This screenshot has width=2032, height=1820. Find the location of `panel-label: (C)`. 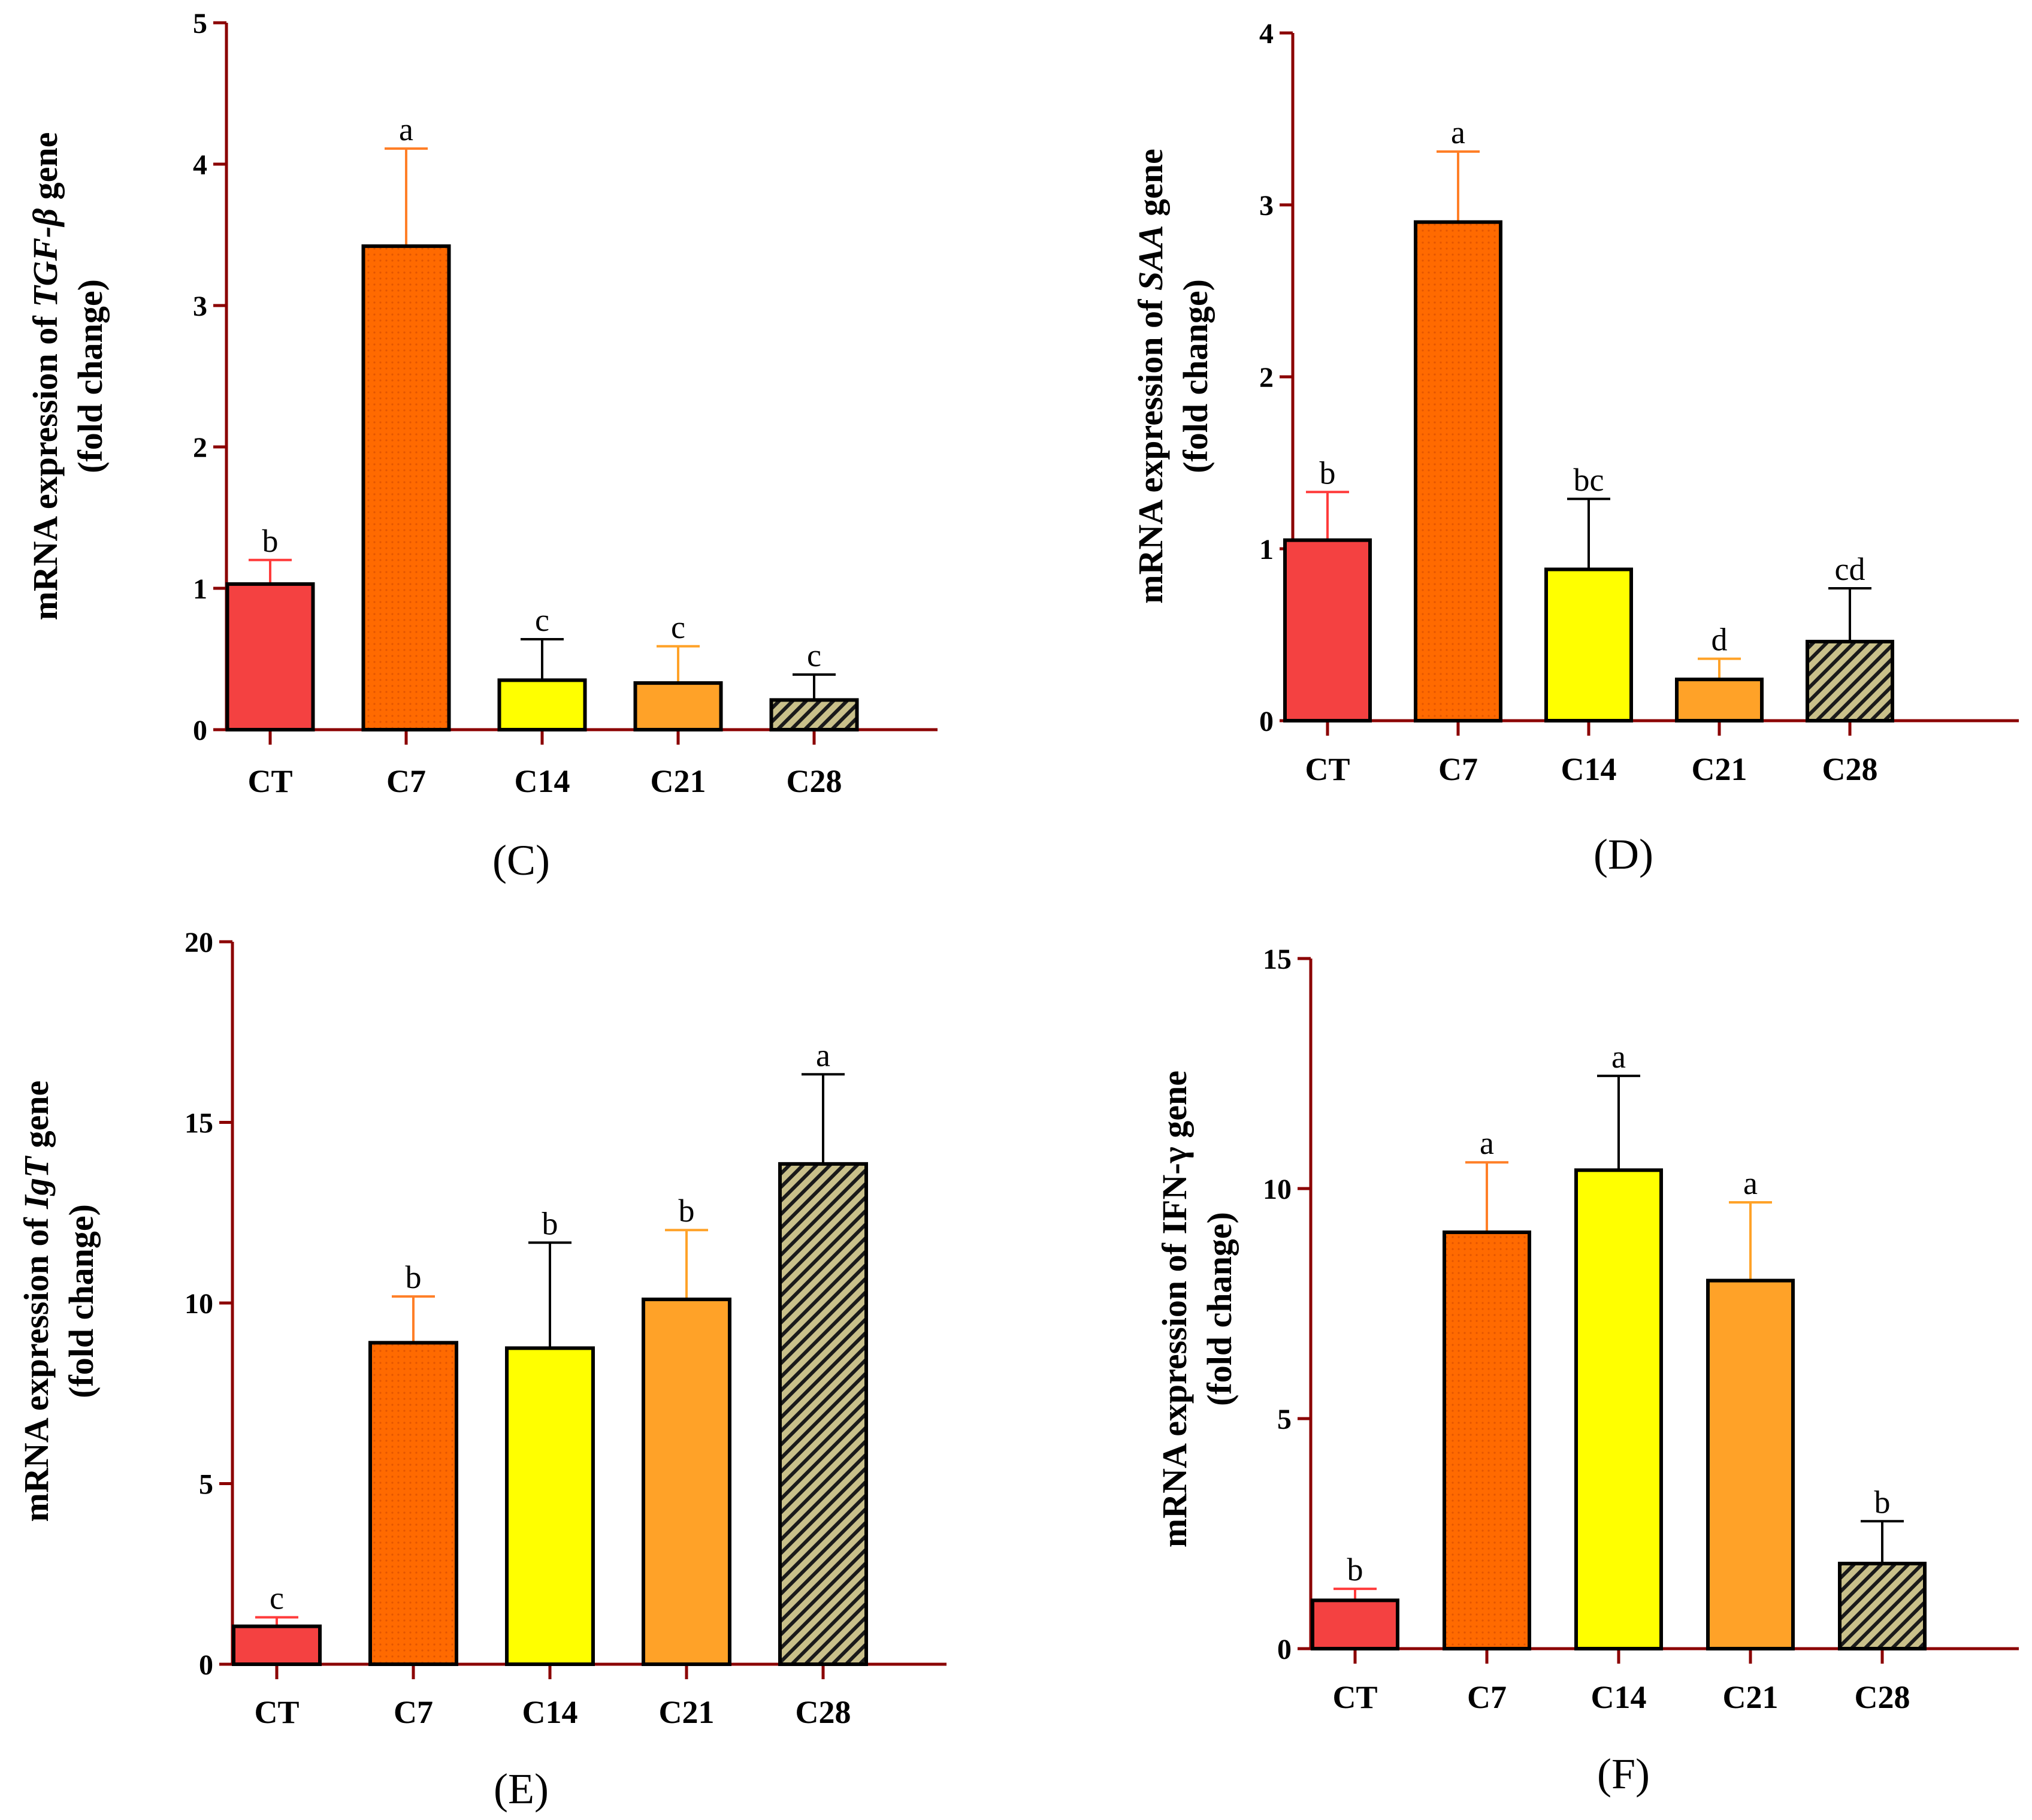

panel-label: (C) is located at coordinates (521, 860).